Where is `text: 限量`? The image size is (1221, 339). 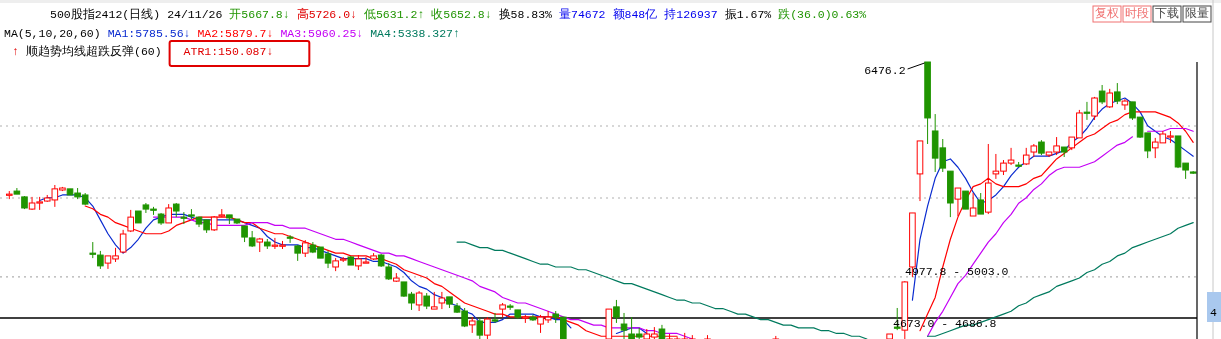 text: 限量 is located at coordinates (1197, 13).